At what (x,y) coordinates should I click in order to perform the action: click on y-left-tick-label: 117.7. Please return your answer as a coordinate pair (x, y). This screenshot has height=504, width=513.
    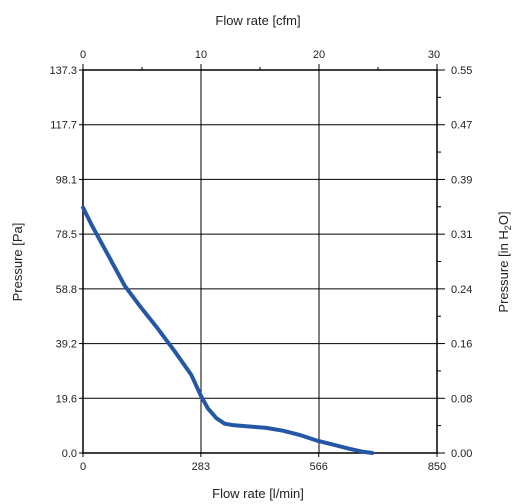
    Looking at the image, I should click on (63, 126).